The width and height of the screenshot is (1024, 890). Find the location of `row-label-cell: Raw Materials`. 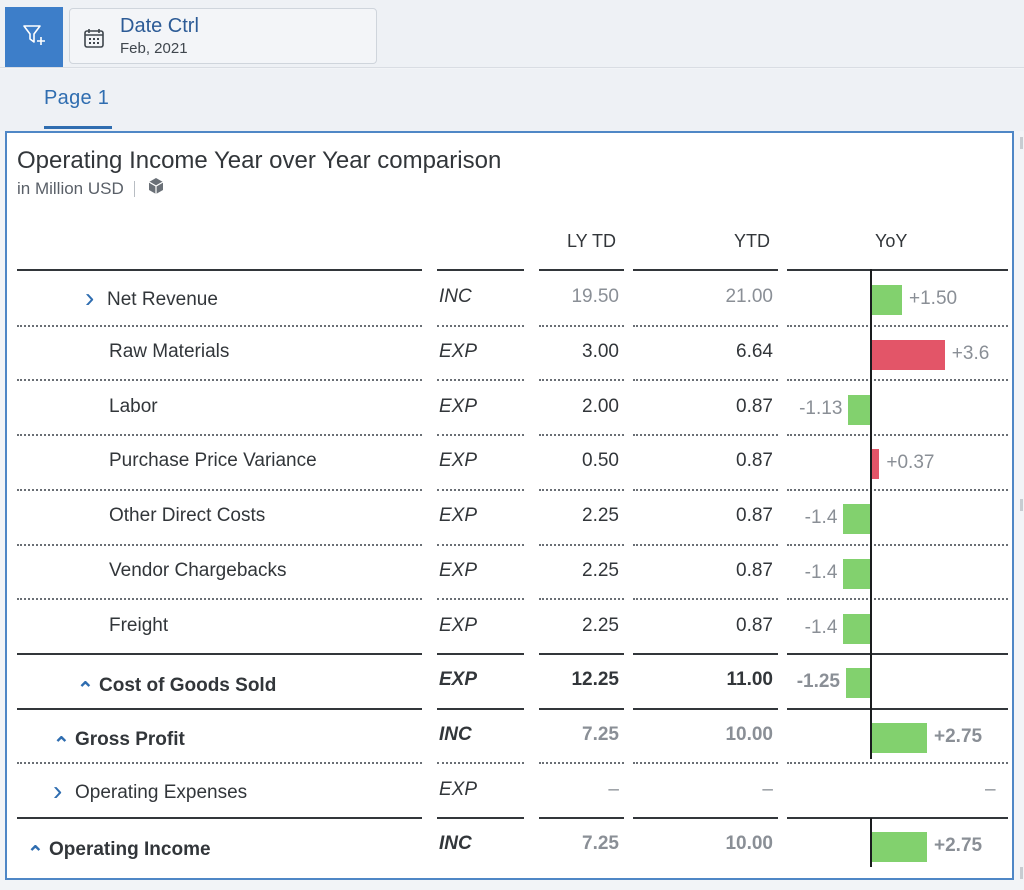

row-label-cell: Raw Materials is located at coordinates (169, 352).